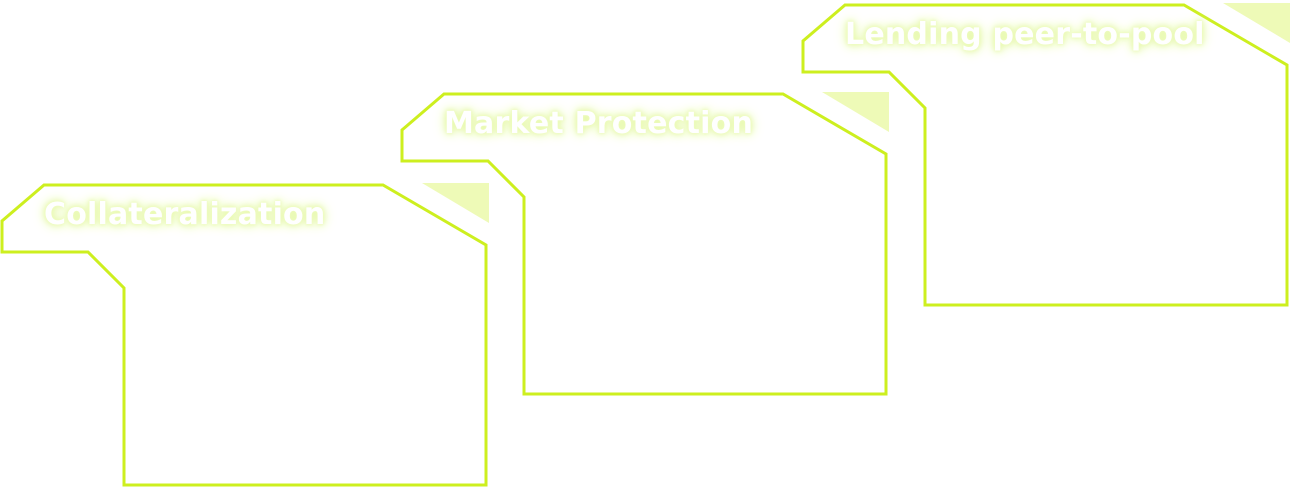 The image size is (1294, 489). What do you see at coordinates (185, 214) in the screenshot?
I see `card-title: Collateralization` at bounding box center [185, 214].